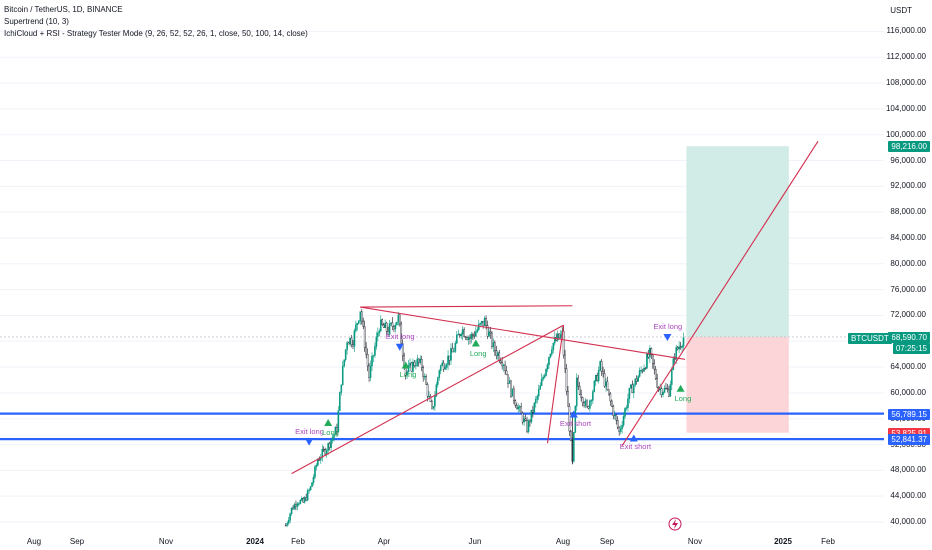  What do you see at coordinates (908, 367) in the screenshot?
I see `price-tick-label: 64,000.00` at bounding box center [908, 367].